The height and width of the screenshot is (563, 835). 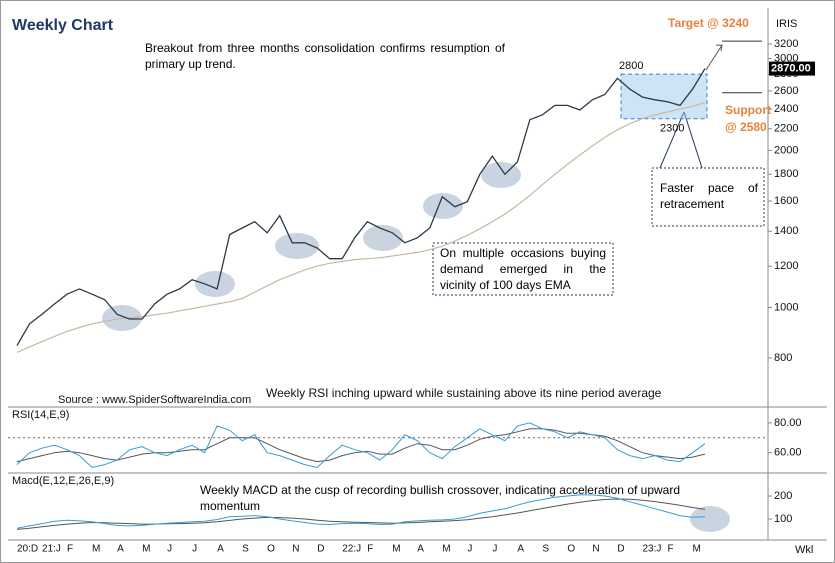 I want to click on note-box: Faster pace of retracement, so click(x=709, y=196).